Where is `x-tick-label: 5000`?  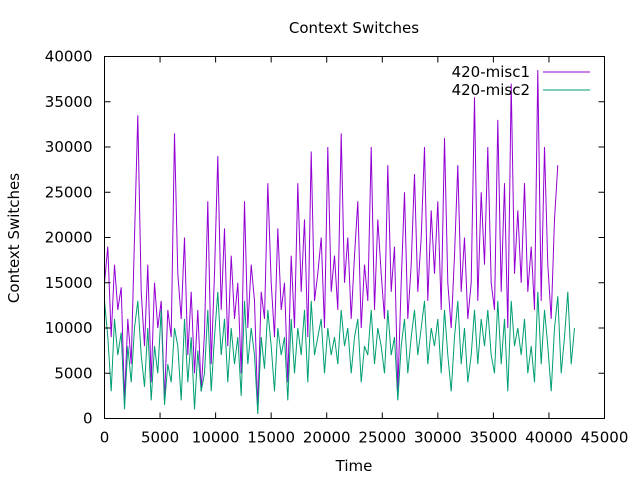
x-tick-label: 5000 is located at coordinates (160, 438).